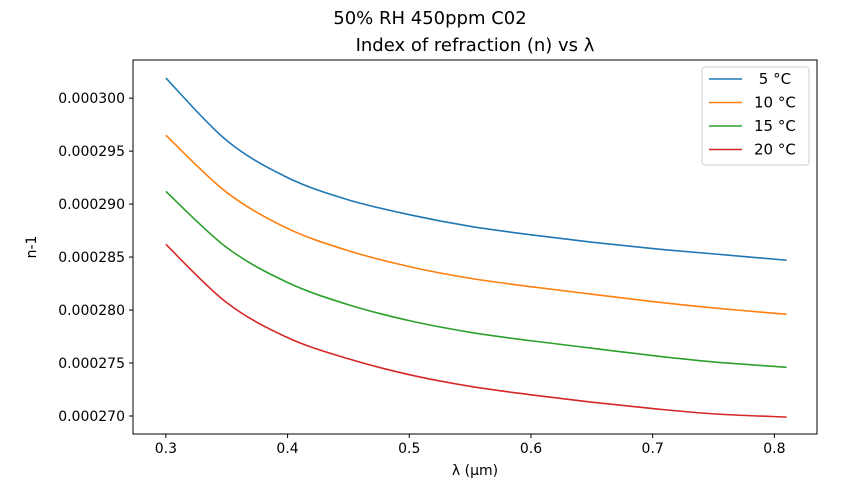 Image resolution: width=859 pixels, height=487 pixels. I want to click on chart-title: 50% RH 450ppm C02, so click(429, 18).